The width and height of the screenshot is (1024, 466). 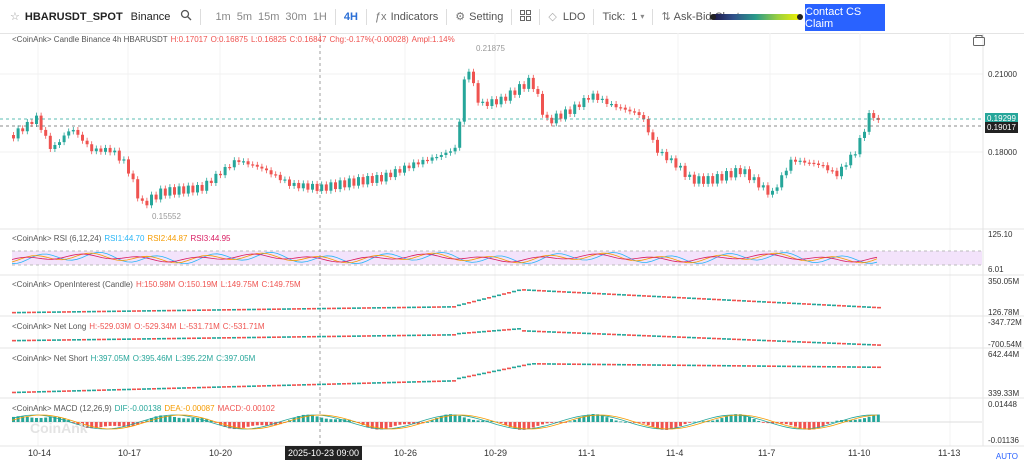 What do you see at coordinates (979, 42) in the screenshot?
I see `camera-icon` at bounding box center [979, 42].